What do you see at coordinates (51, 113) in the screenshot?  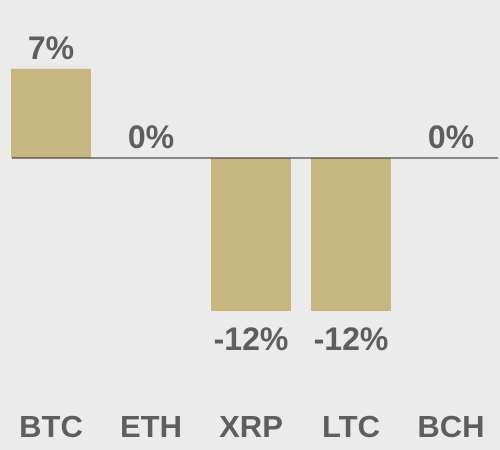 I see `bar-btc` at bounding box center [51, 113].